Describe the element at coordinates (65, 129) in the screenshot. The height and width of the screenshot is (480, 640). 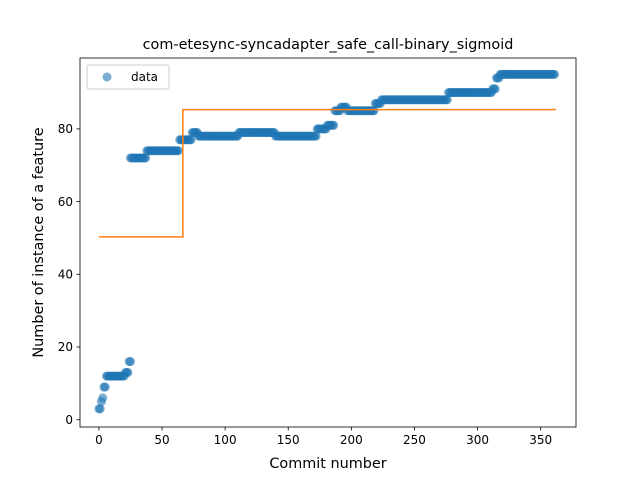
I see `y-tick-label: 80` at that location.